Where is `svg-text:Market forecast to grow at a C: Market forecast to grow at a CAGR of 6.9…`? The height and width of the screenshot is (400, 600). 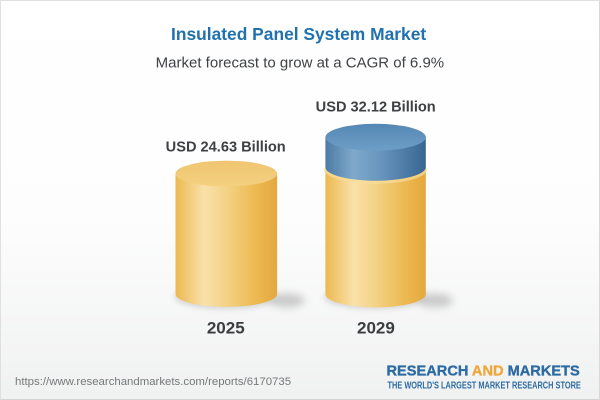
svg-text:Market forecast to grow at a C: Market forecast to grow at a CAGR of 6.9… is located at coordinates (300, 62).